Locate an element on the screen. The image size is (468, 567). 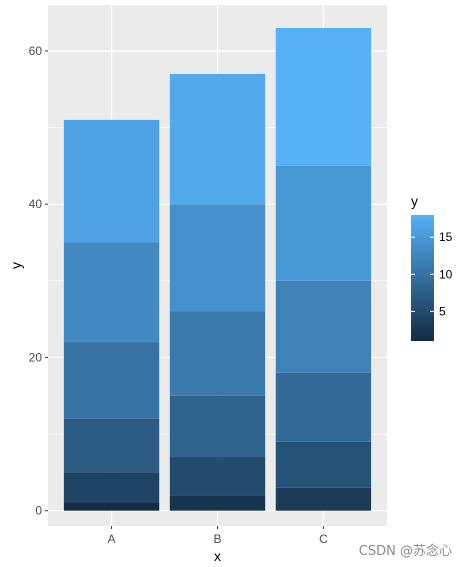
legend-ticks: 5 10 15 is located at coordinates (432, 274).